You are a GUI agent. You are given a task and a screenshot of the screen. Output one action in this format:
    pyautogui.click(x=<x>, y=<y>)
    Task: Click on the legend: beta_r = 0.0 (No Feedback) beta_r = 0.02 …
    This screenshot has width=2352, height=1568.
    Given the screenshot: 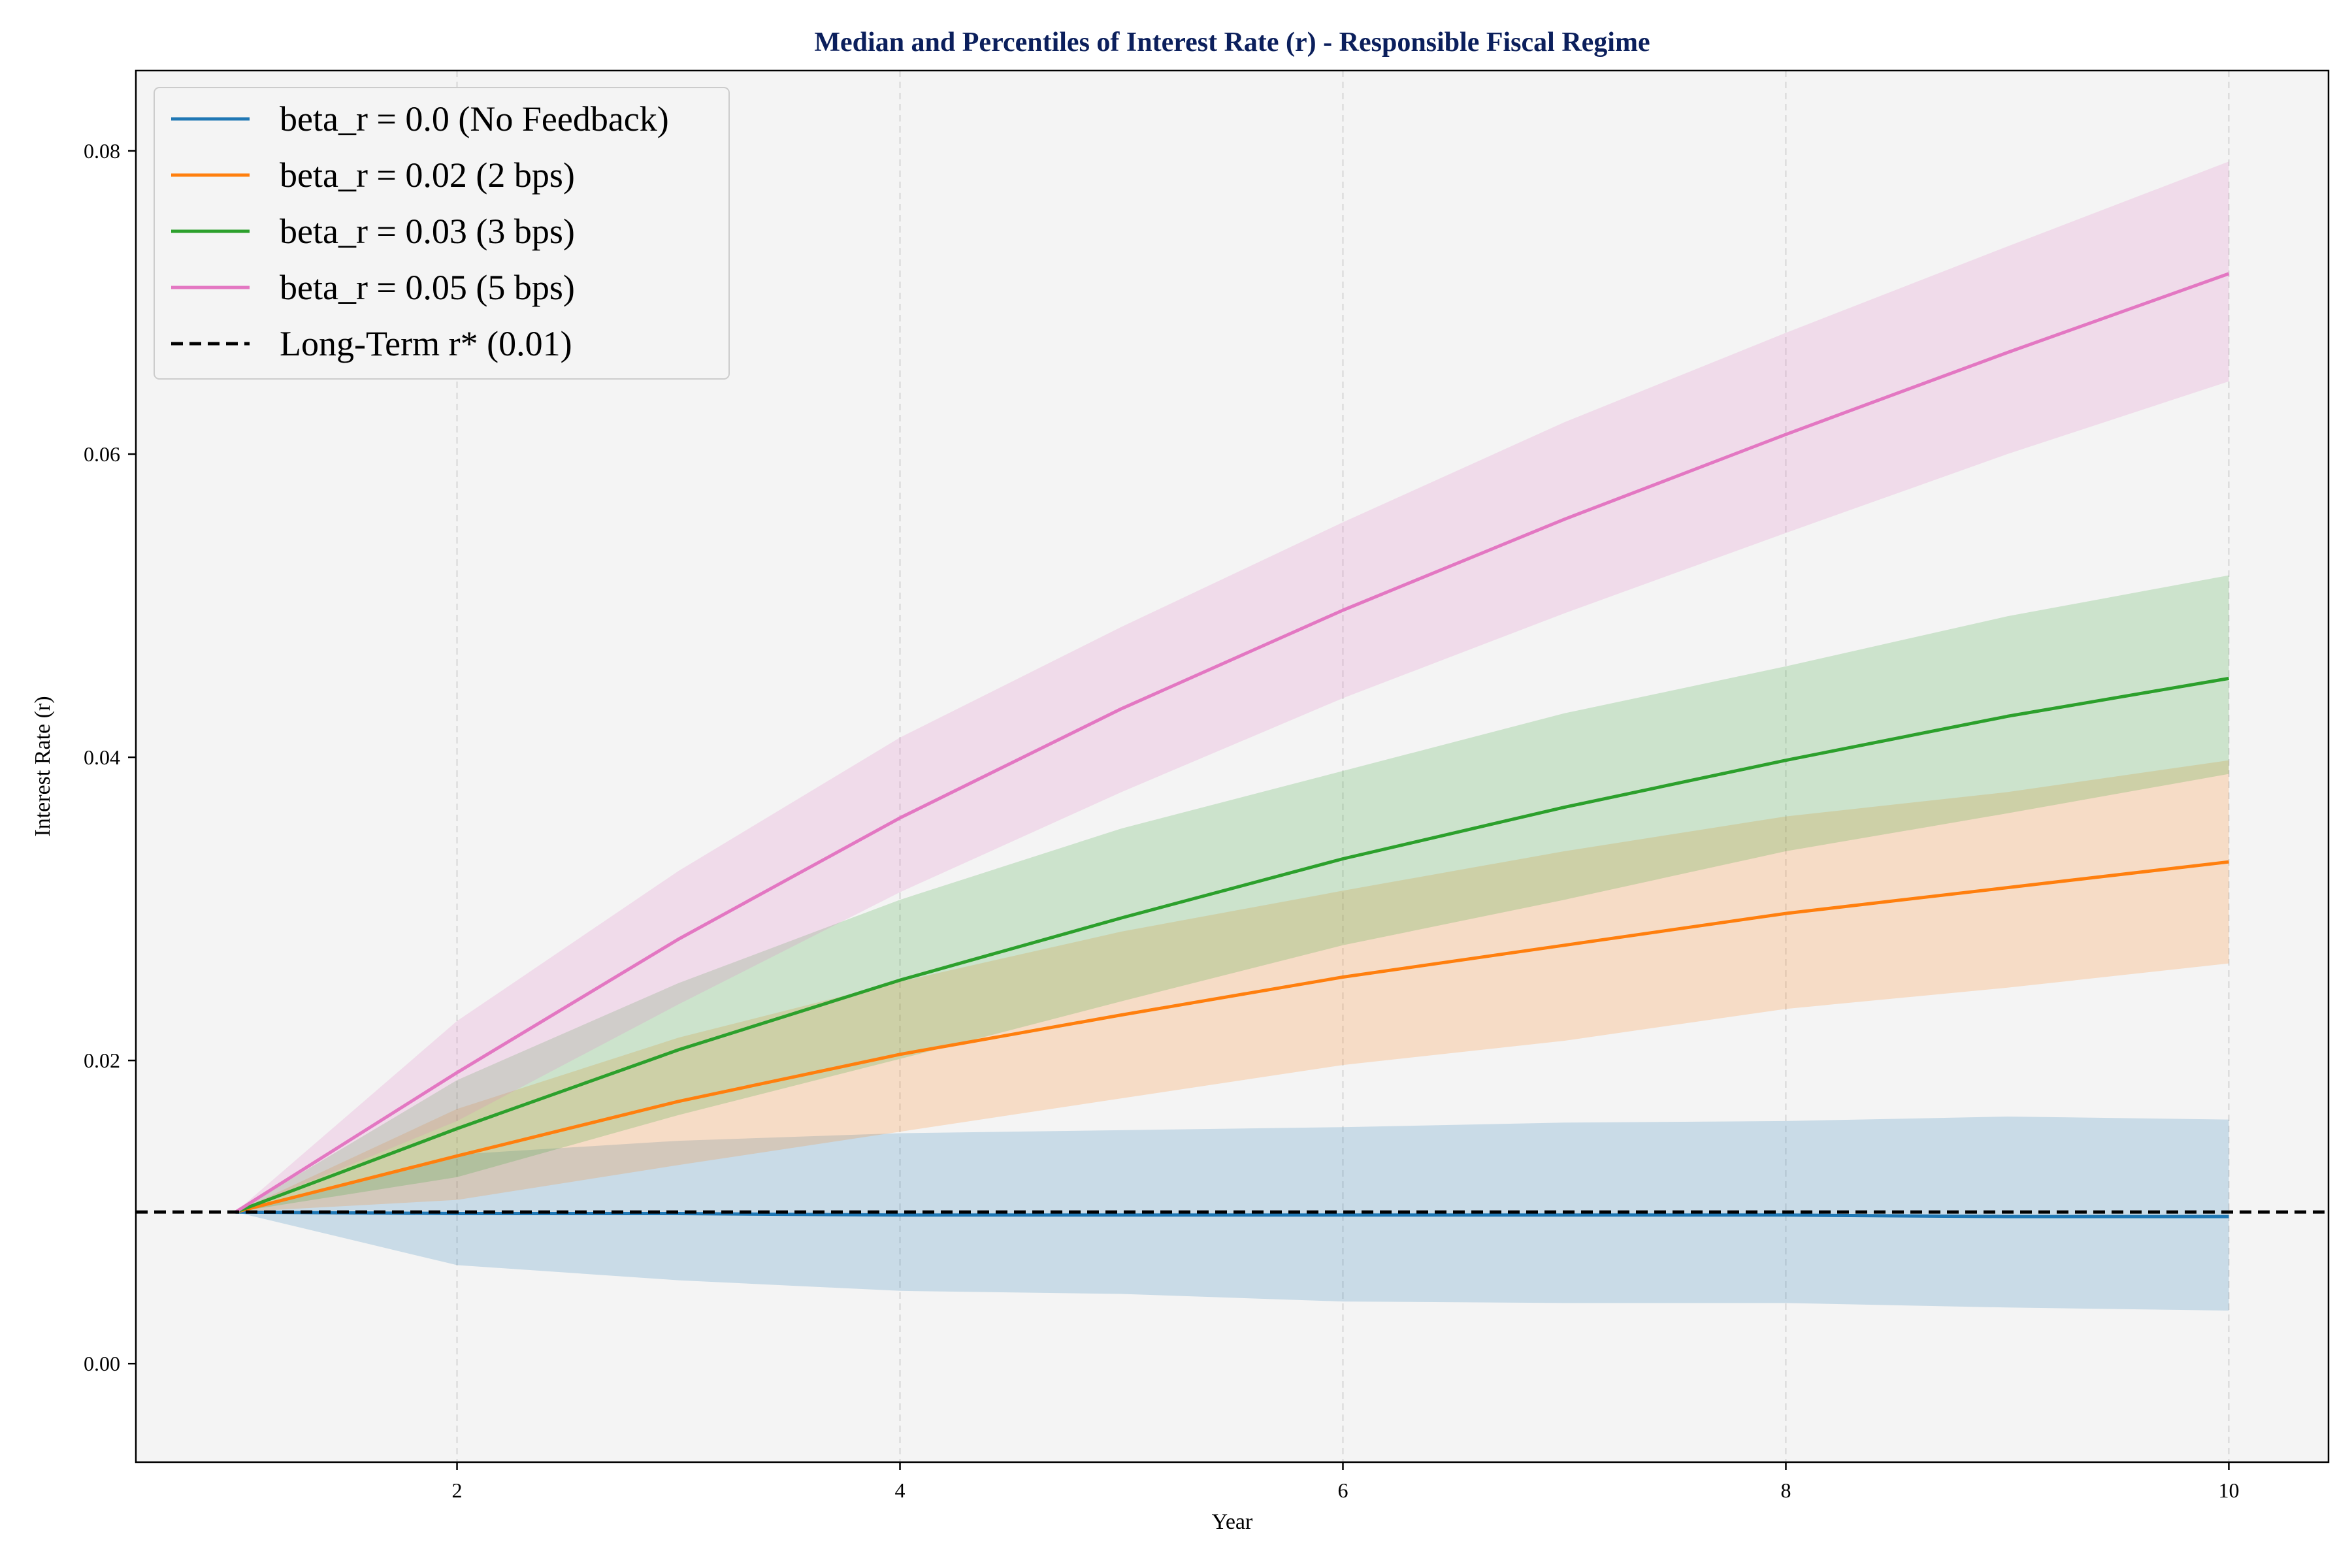 What is the action you would take?
    pyautogui.click(x=442, y=233)
    